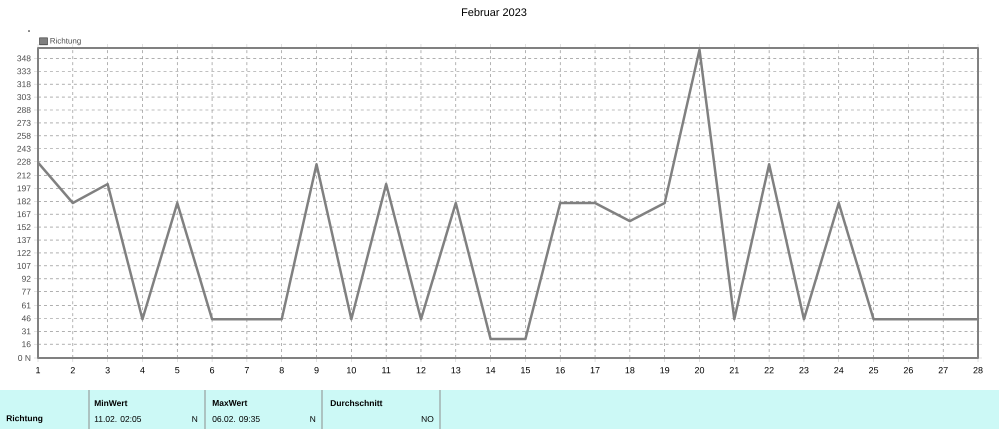 The width and height of the screenshot is (1000, 429). Describe the element at coordinates (665, 370) in the screenshot. I see `x-tick-label: 19` at that location.